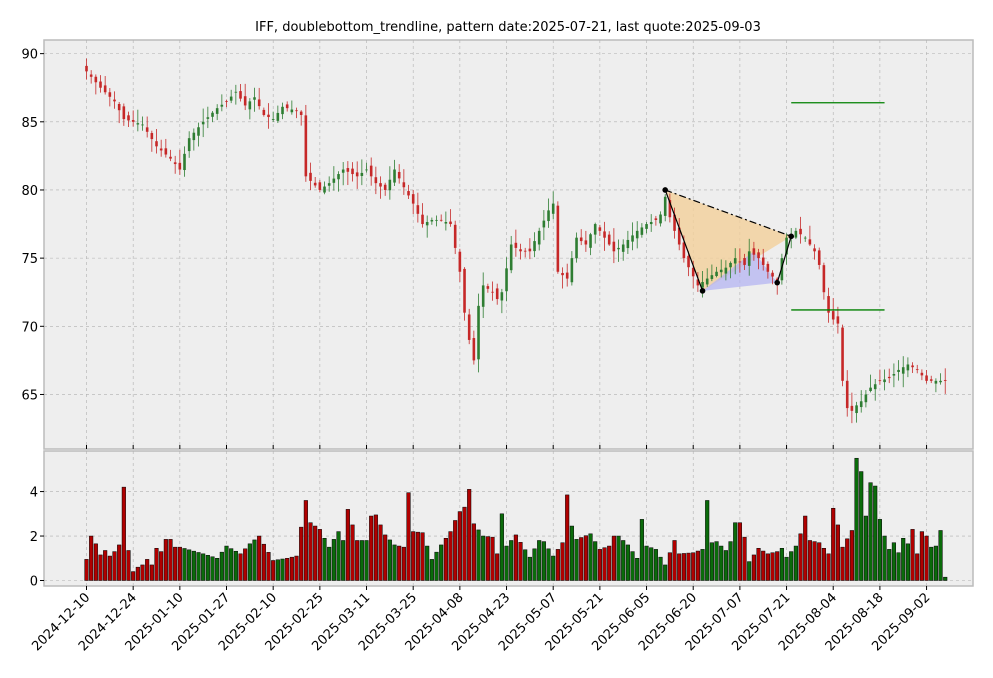 Image resolution: width=993 pixels, height=678 pixels. I want to click on pattern-trendline, so click(728, 213).